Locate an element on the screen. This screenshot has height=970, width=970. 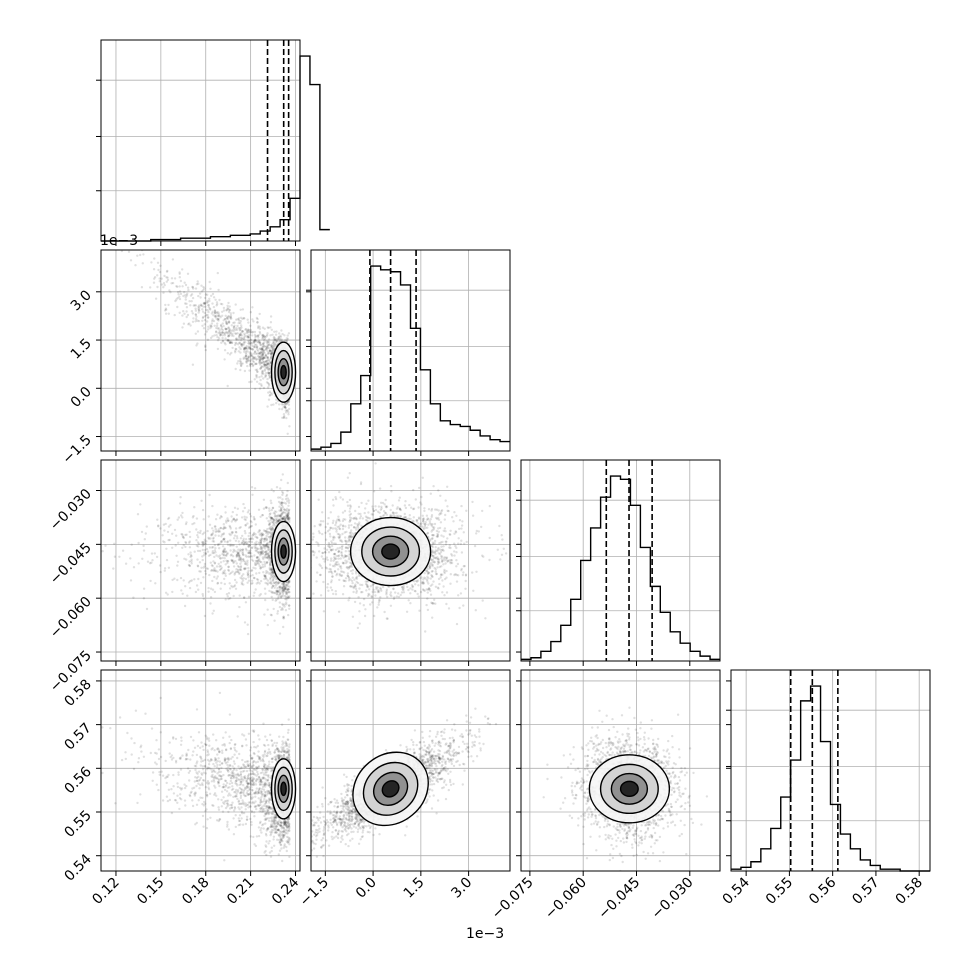
y-tick-label-1-0: −1.5 is located at coordinates (76, 449).